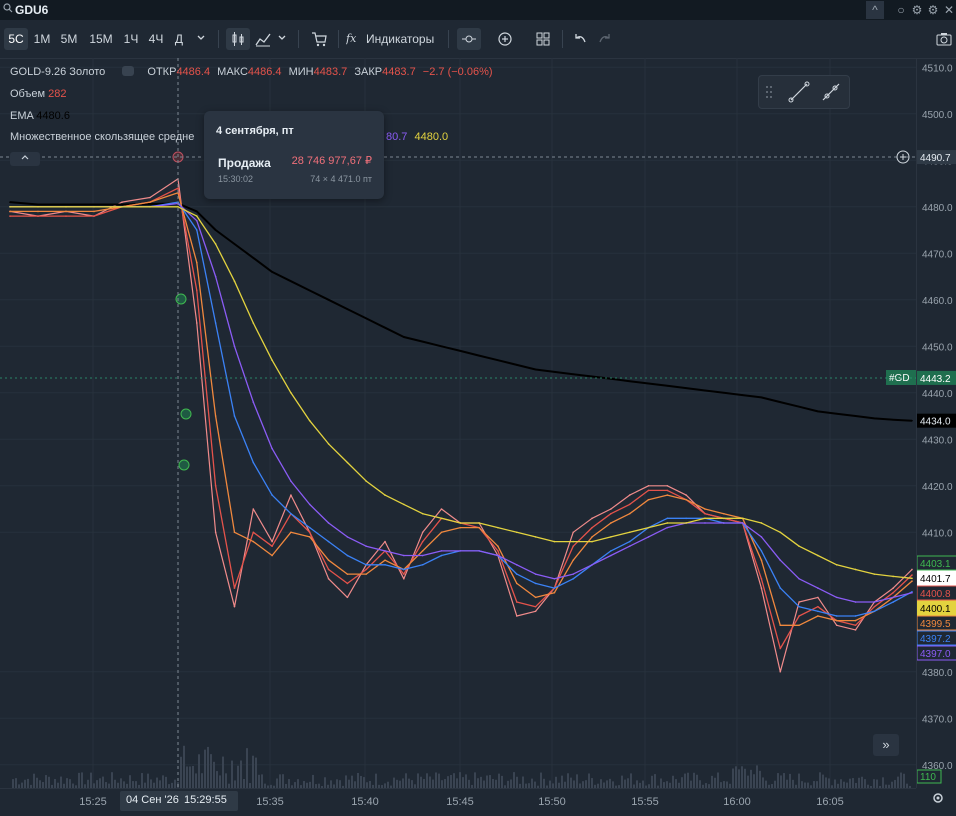  What do you see at coordinates (901, 10) in the screenshot?
I see `minimize-button: ○` at bounding box center [901, 10].